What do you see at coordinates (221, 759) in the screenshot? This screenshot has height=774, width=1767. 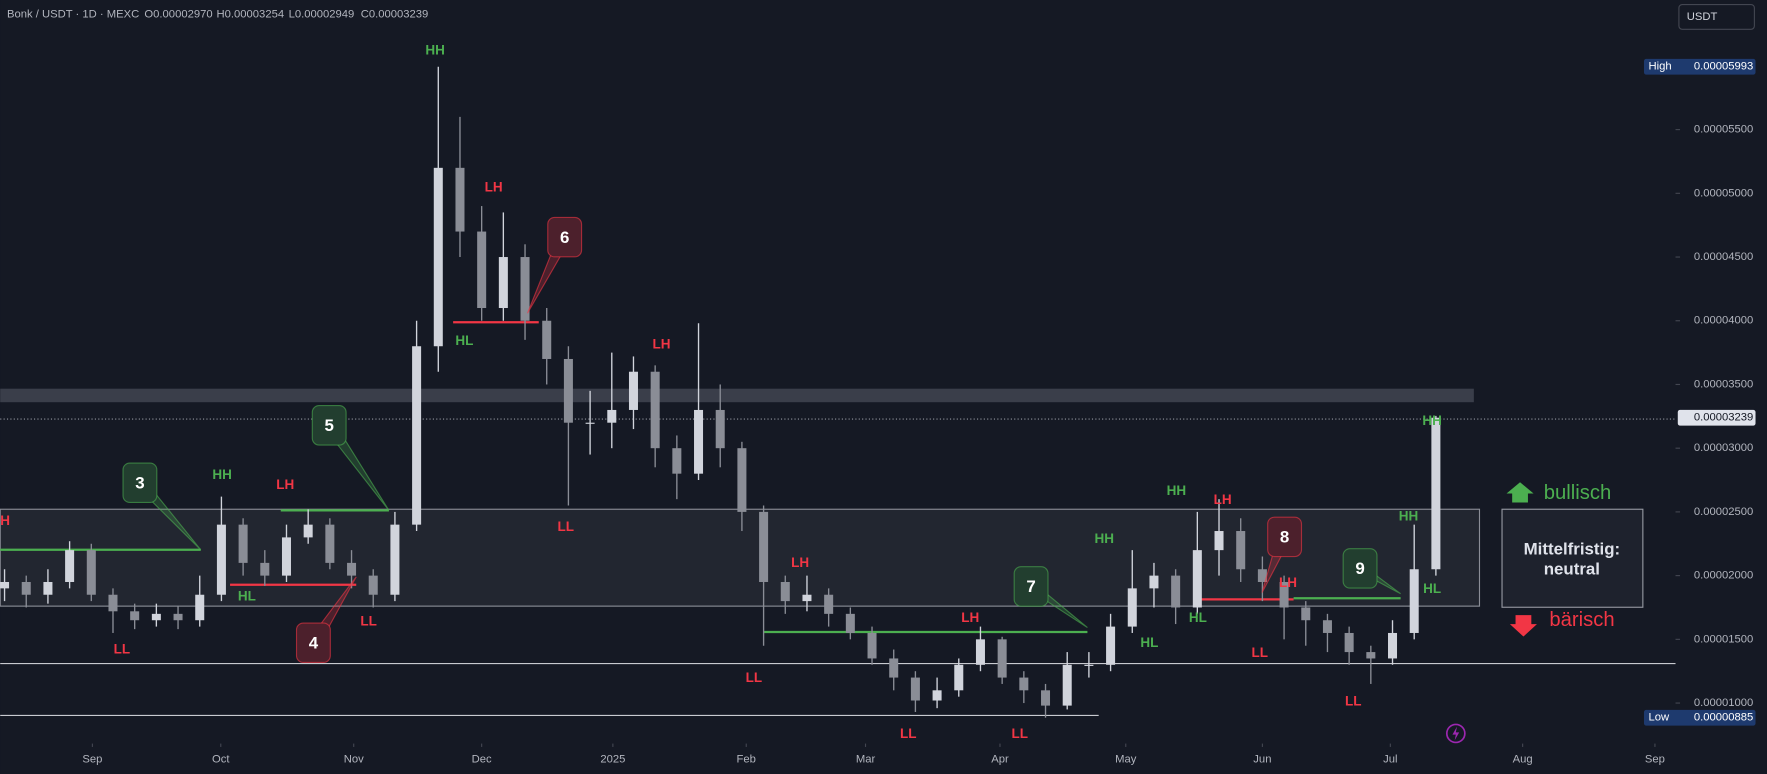 I see `x-tick-label: Oct` at bounding box center [221, 759].